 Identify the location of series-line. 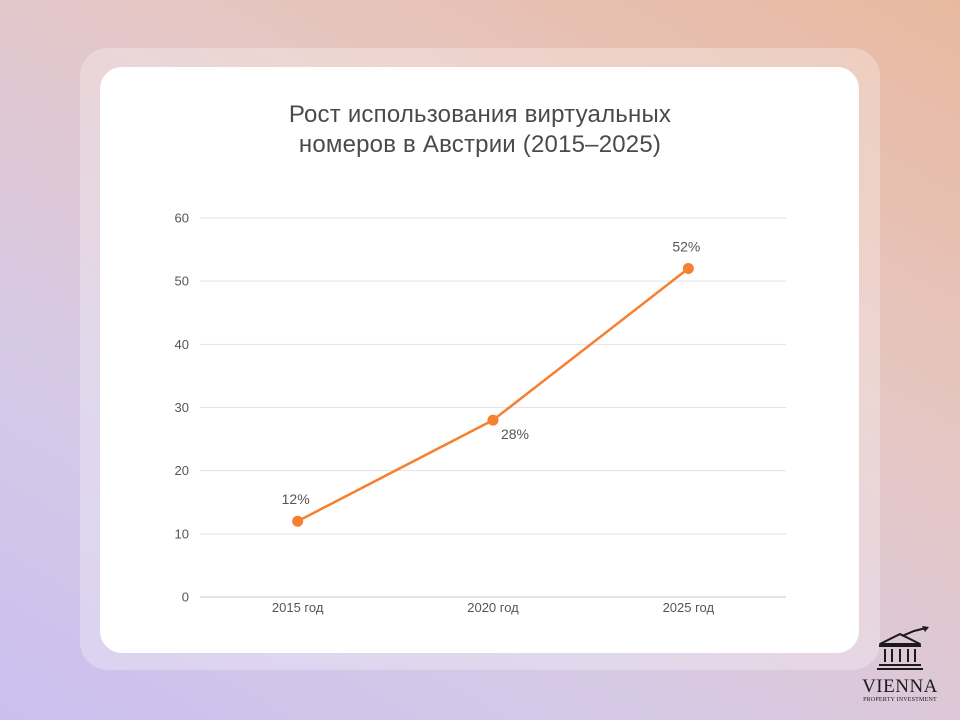
(493, 395).